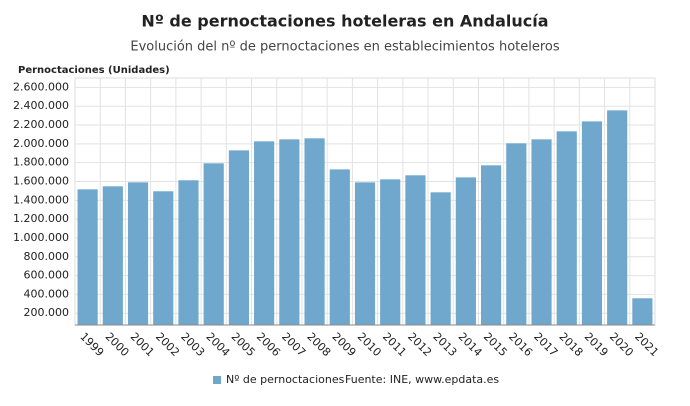 The height and width of the screenshot is (406, 690). What do you see at coordinates (444, 344) in the screenshot?
I see `x-tick-label: 2013` at bounding box center [444, 344].